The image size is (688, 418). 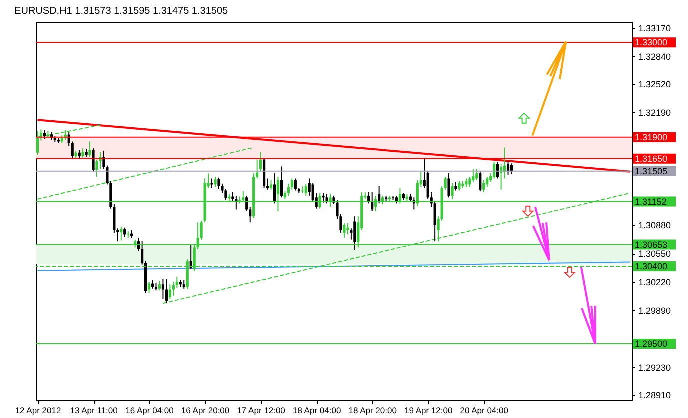 I want to click on x-tick-label: 17 Apr 12:00, so click(x=261, y=411).